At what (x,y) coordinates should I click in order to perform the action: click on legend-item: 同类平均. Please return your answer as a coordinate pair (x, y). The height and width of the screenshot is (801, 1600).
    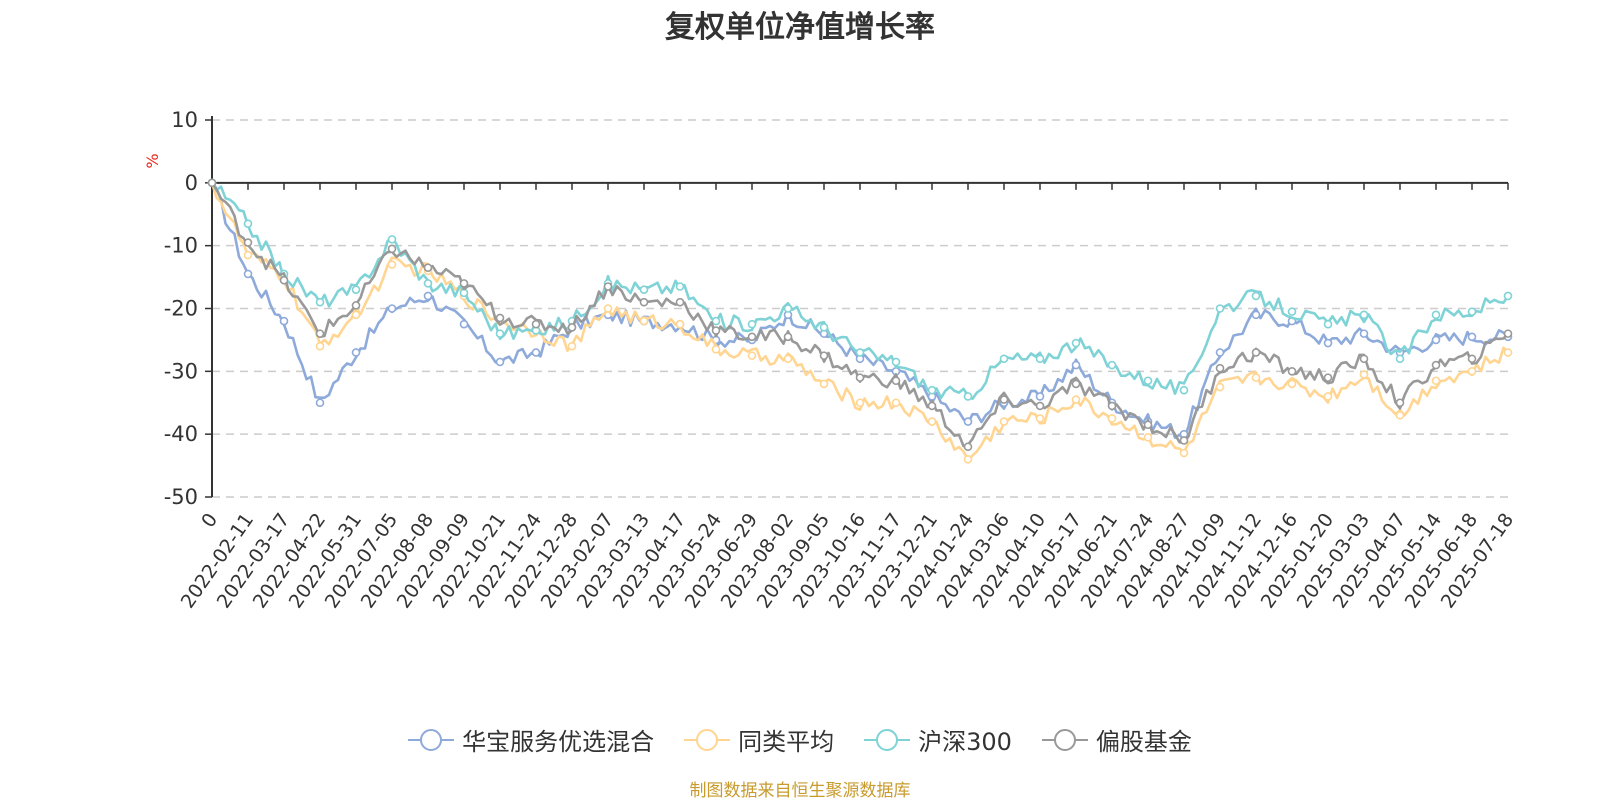
    Looking at the image, I should click on (759, 739).